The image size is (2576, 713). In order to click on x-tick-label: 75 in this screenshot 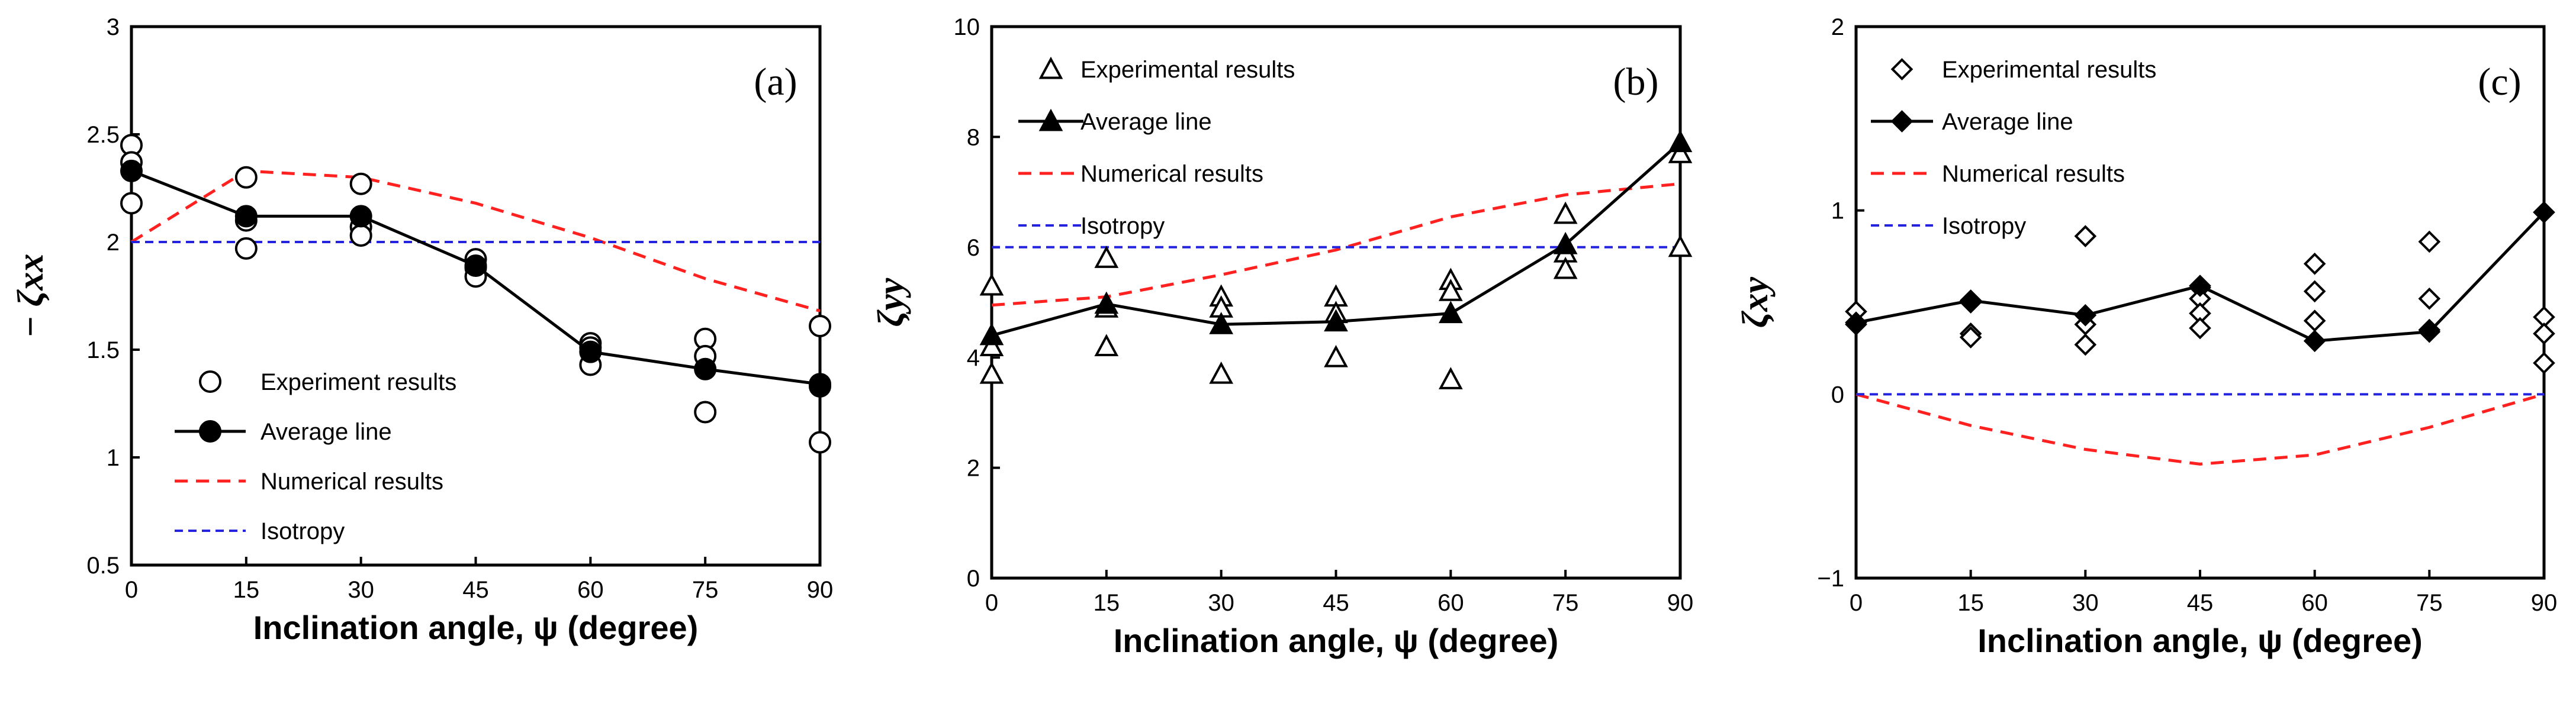, I will do `click(1565, 603)`.